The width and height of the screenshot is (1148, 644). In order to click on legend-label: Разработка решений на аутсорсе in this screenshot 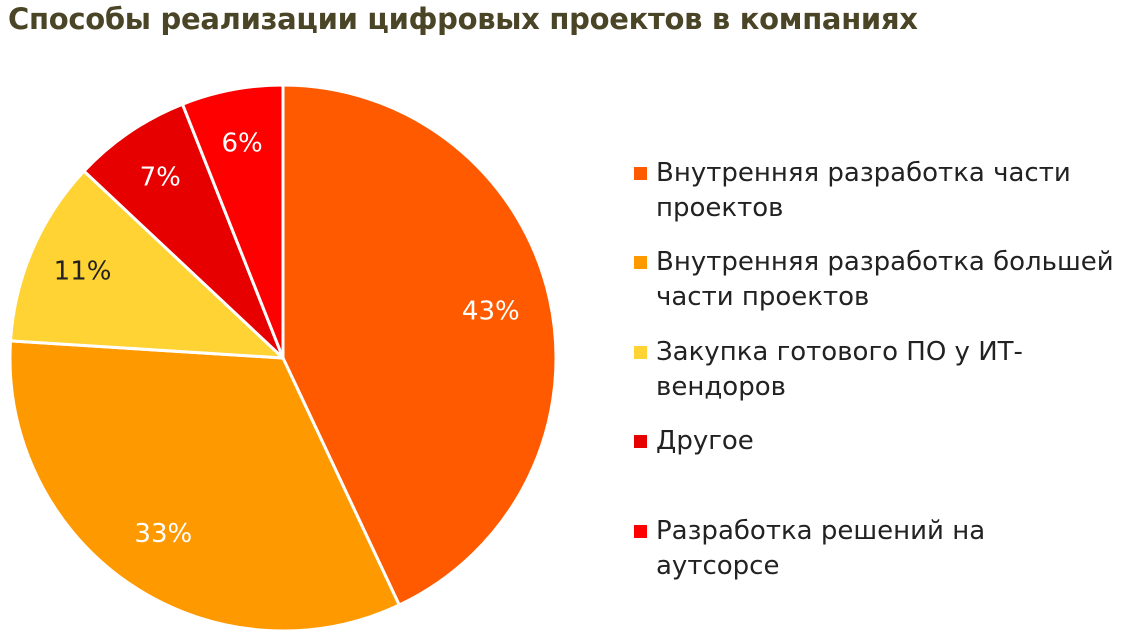, I will do `click(821, 548)`.